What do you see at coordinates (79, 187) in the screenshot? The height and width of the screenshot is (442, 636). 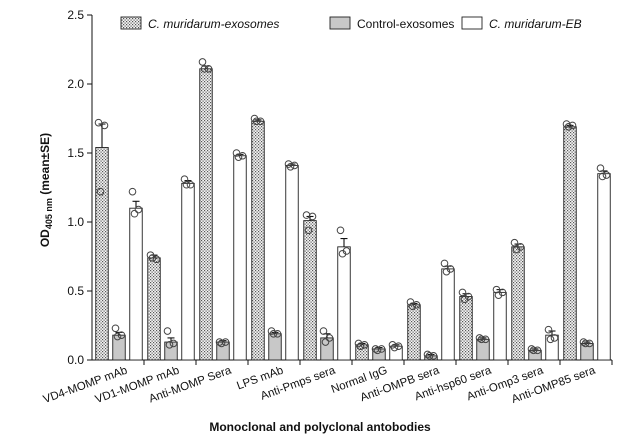 I see `y-ticks: 0.0 0.5 1.0 1.5 2.0 2.5` at bounding box center [79, 187].